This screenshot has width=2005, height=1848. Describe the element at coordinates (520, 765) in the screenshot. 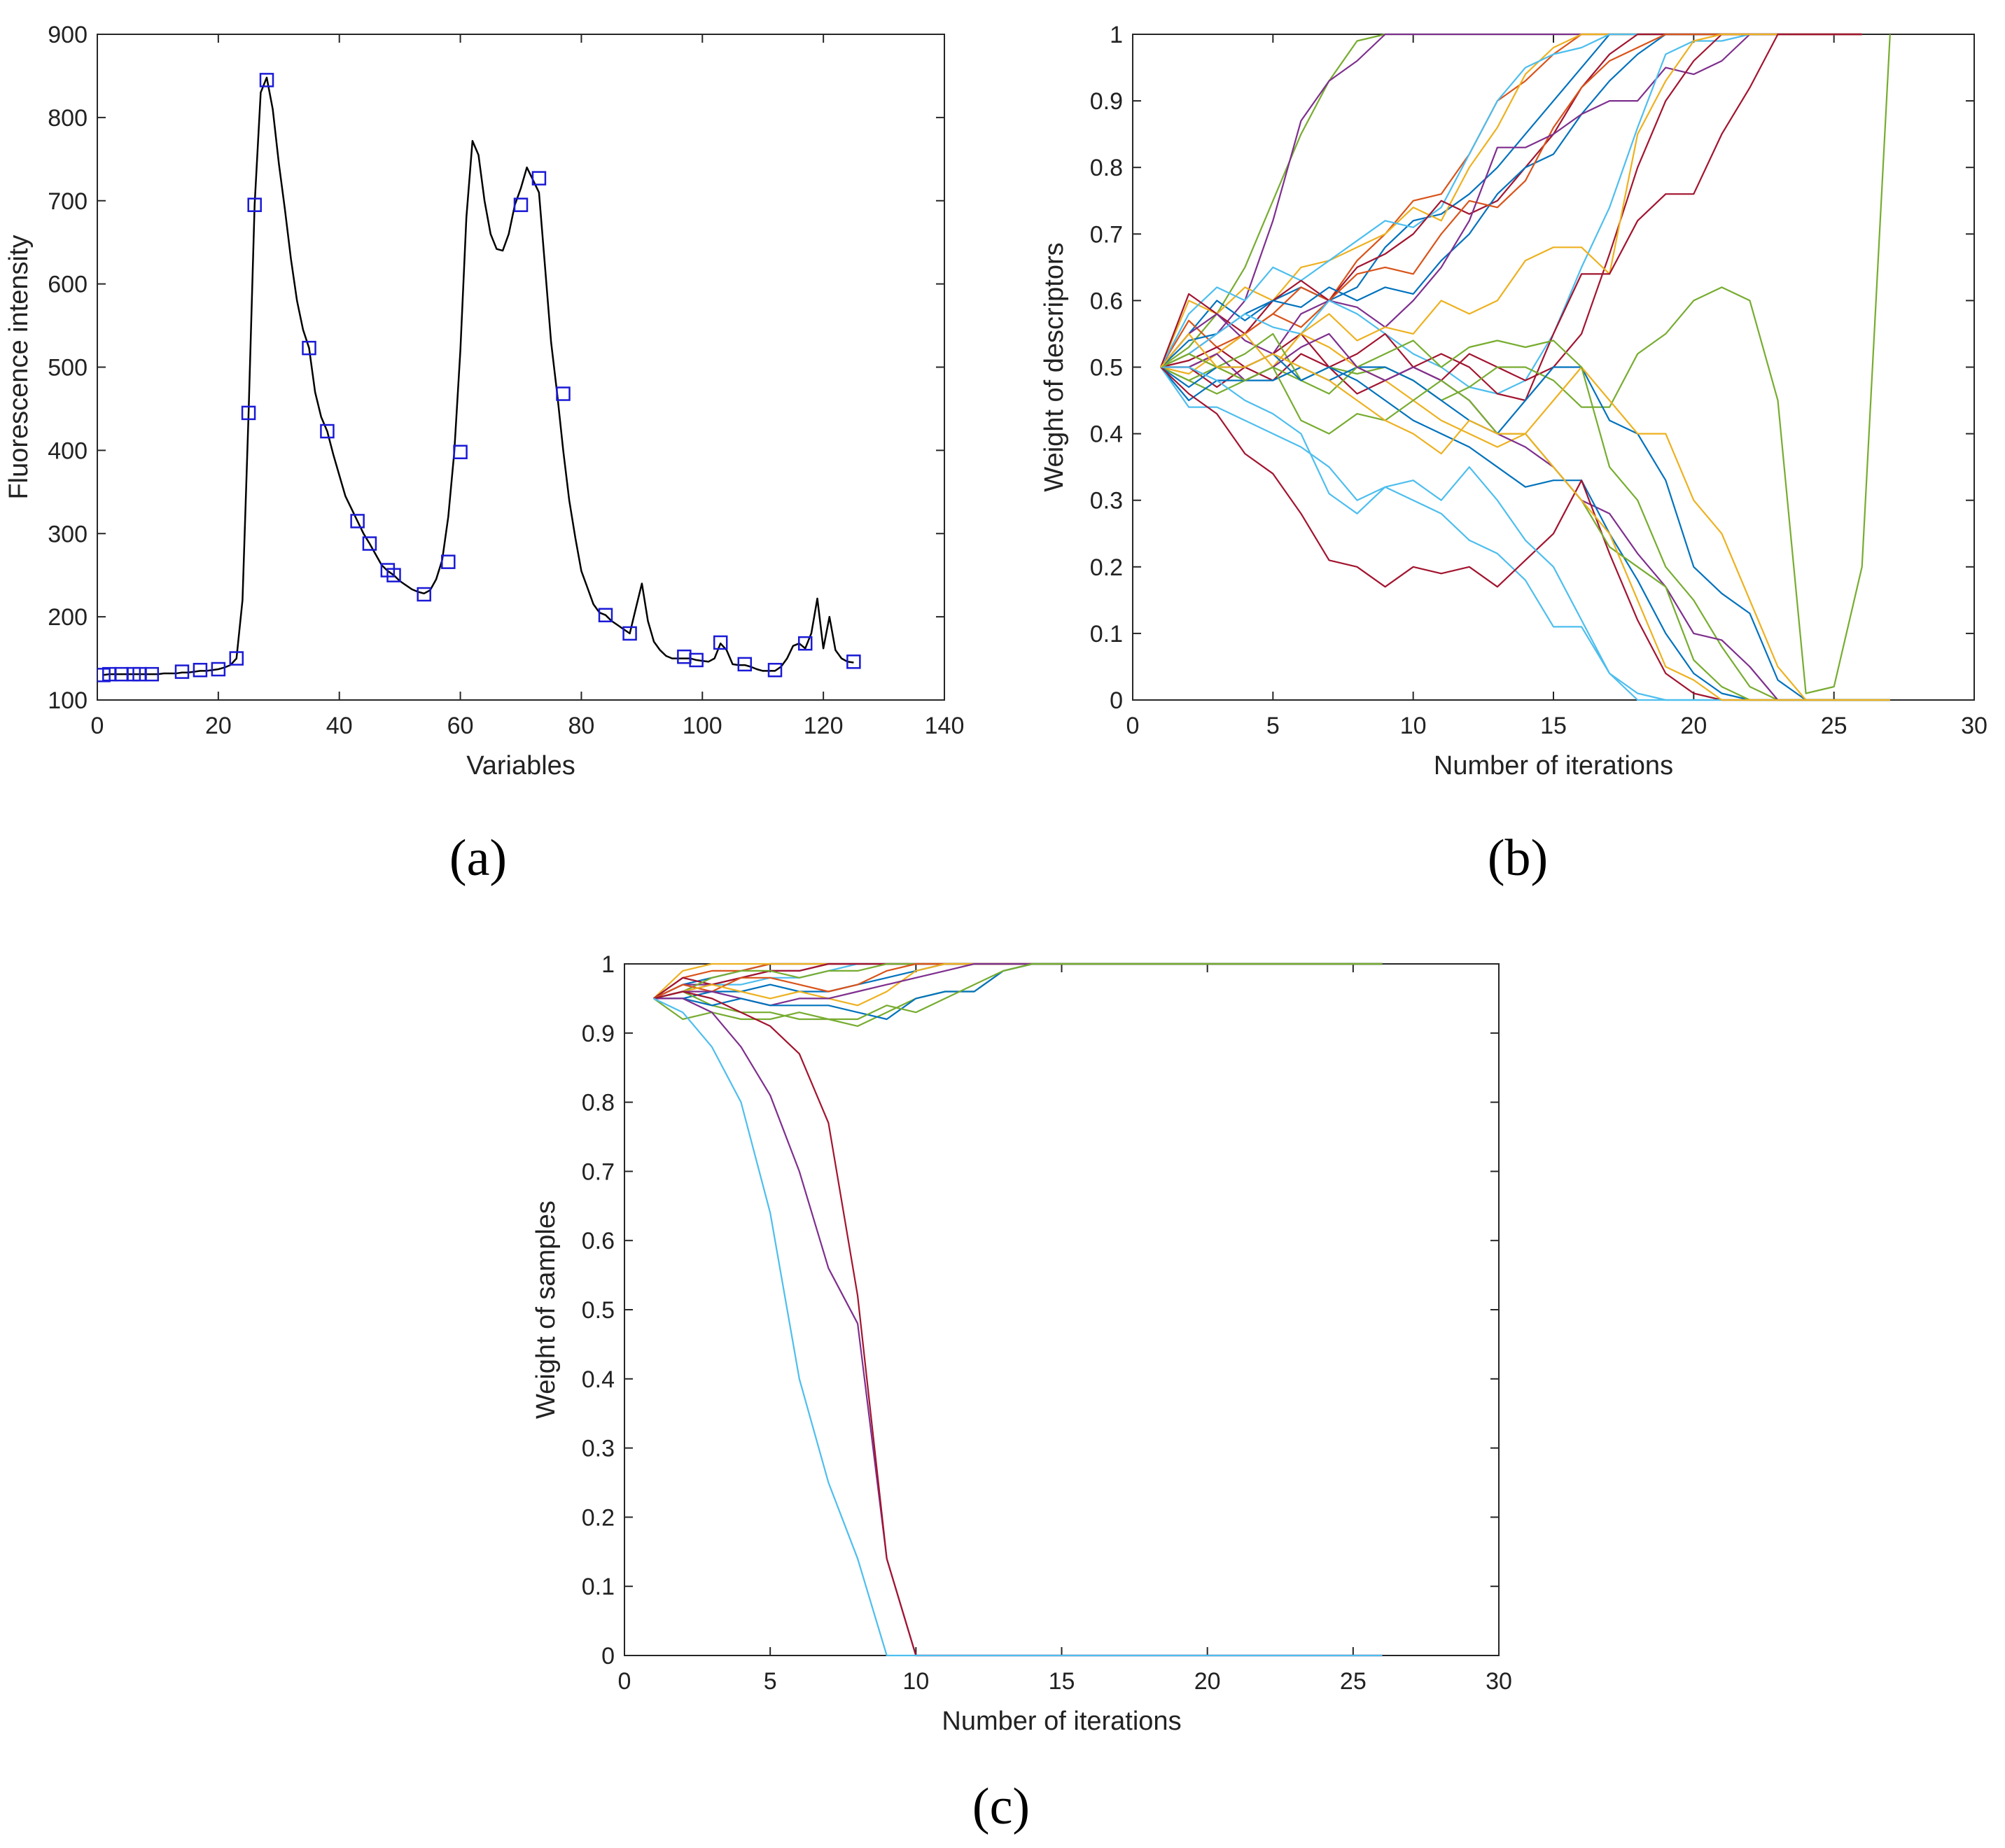

I see `x-axis-label: Variables` at that location.